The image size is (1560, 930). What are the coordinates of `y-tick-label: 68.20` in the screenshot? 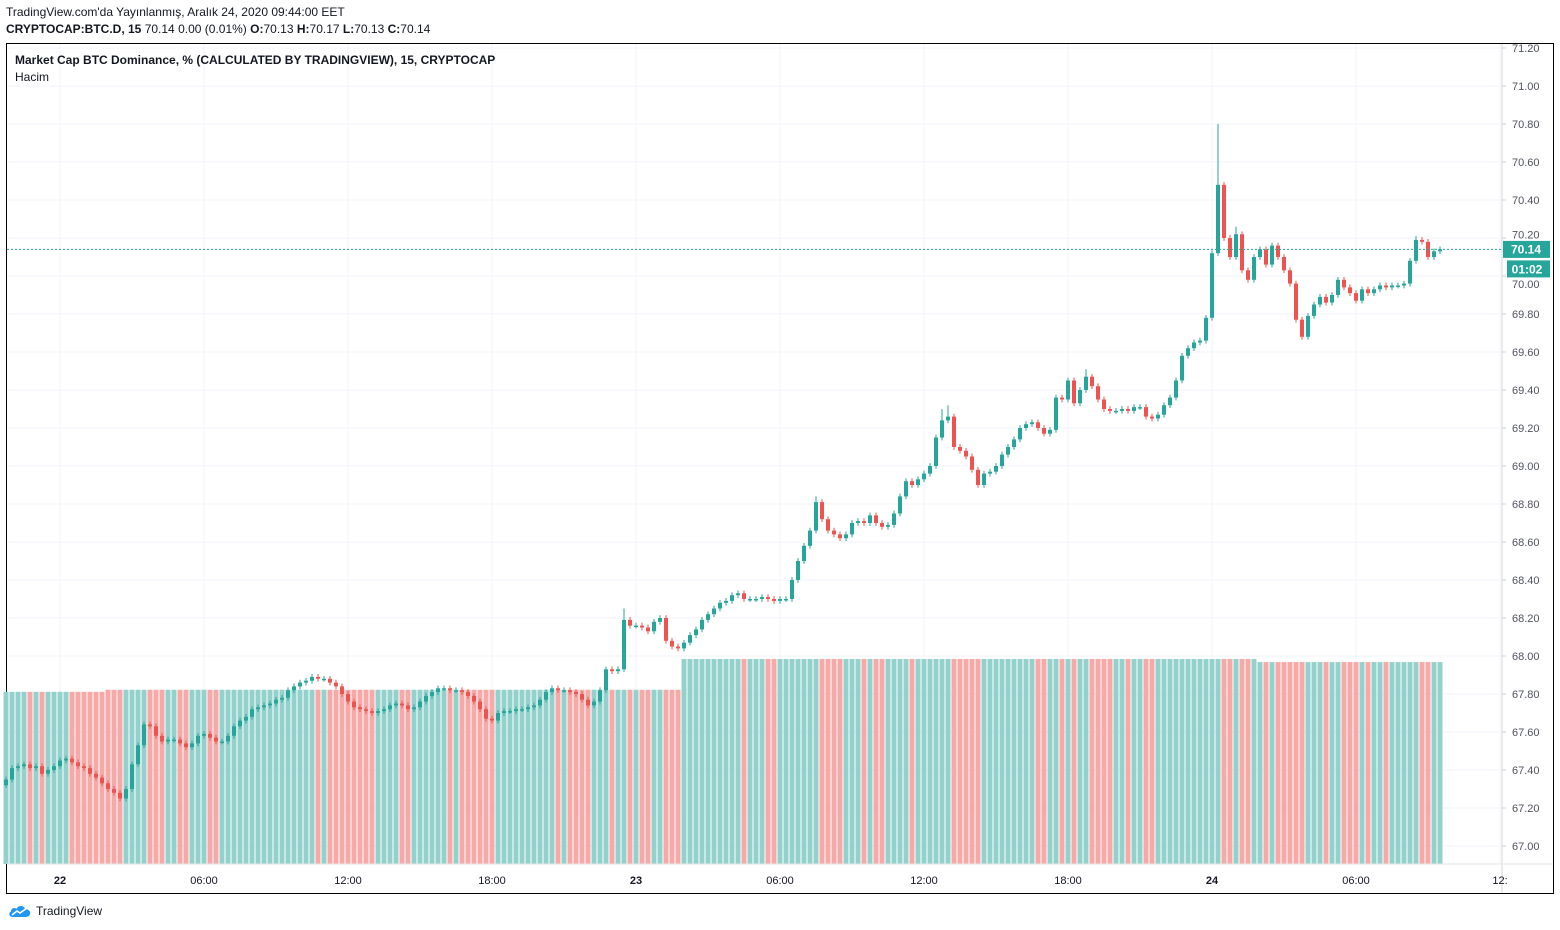 It's located at (1526, 619).